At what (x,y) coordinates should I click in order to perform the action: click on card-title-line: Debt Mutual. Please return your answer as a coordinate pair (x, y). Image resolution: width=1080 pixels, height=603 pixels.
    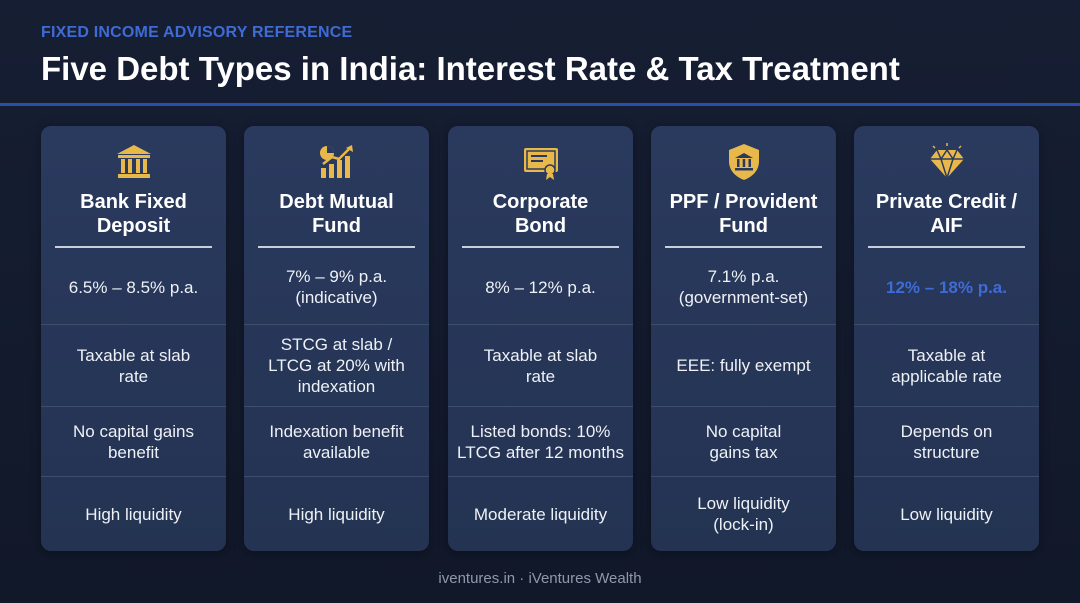
    Looking at the image, I should click on (336, 202).